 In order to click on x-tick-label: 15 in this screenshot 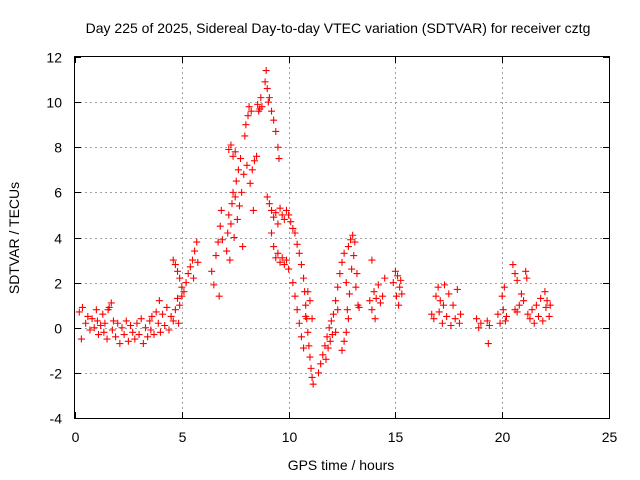, I will do `click(396, 437)`.